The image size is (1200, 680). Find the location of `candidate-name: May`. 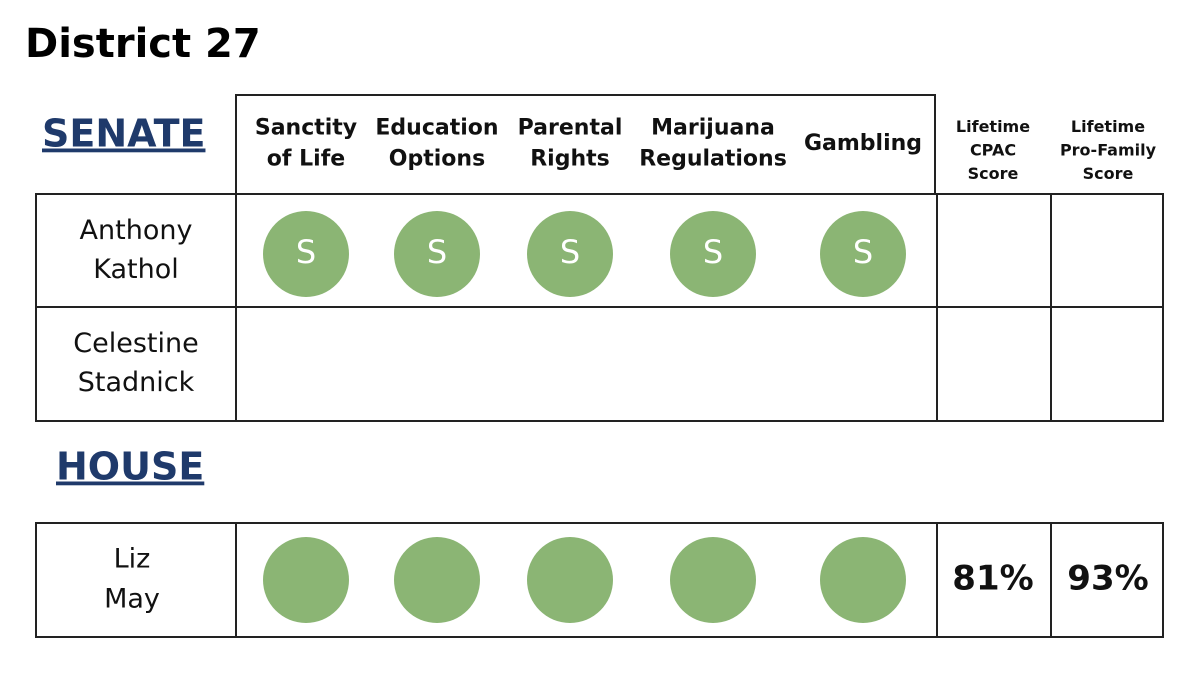

candidate-name: May is located at coordinates (132, 599).